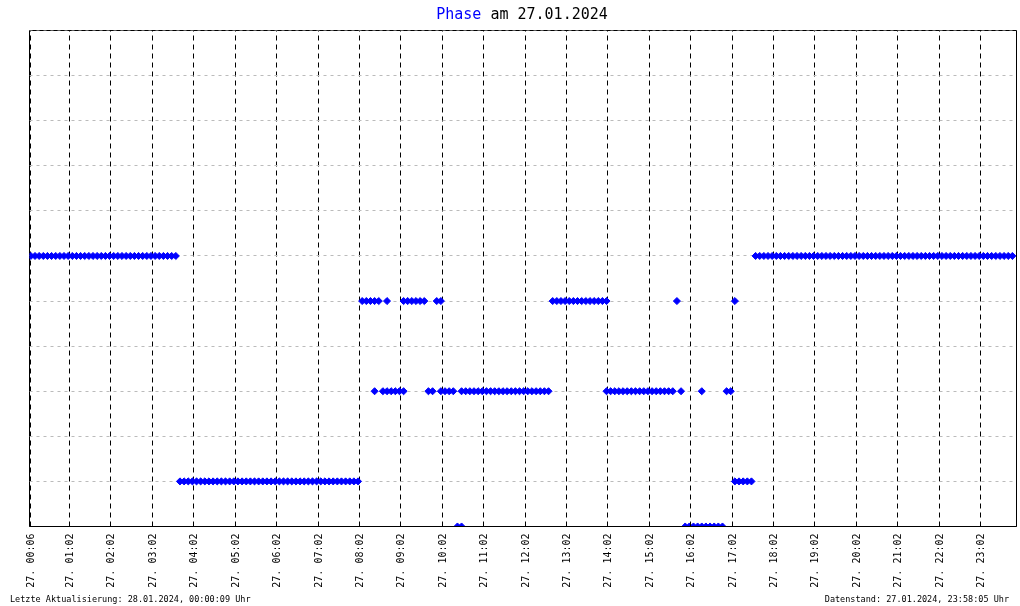  Describe the element at coordinates (649, 560) in the screenshot. I see `x-tick-label: 27. 15:02` at that location.